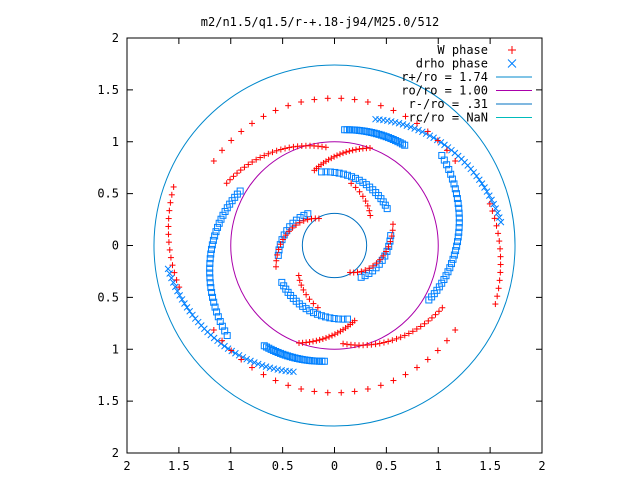 This screenshot has height=480, width=640. Describe the element at coordinates (283, 466) in the screenshot. I see `x-tick-label: 0.5` at that location.